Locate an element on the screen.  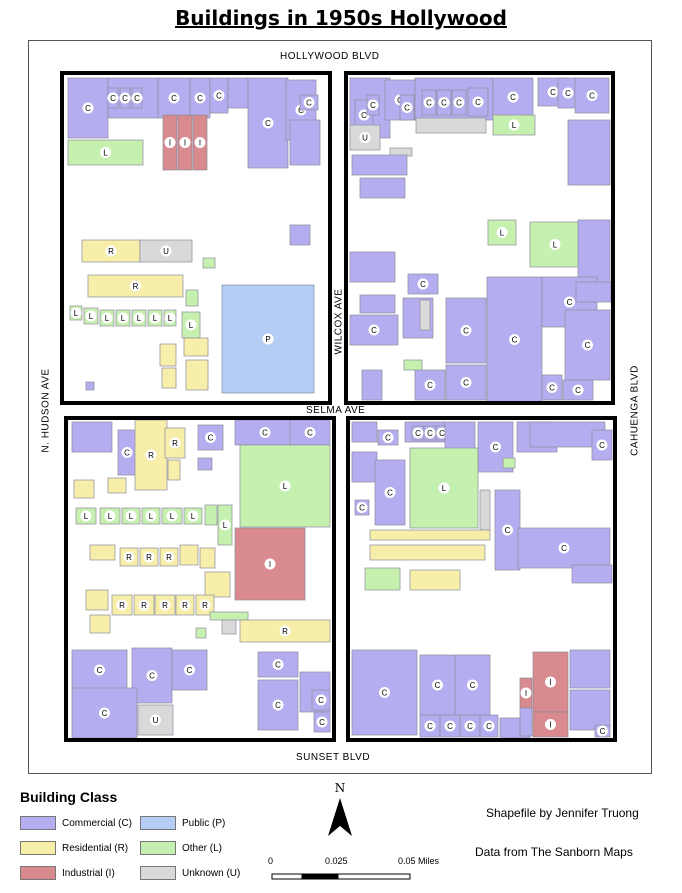
legend-item-residential: Residential (R) is located at coordinates (74, 848).